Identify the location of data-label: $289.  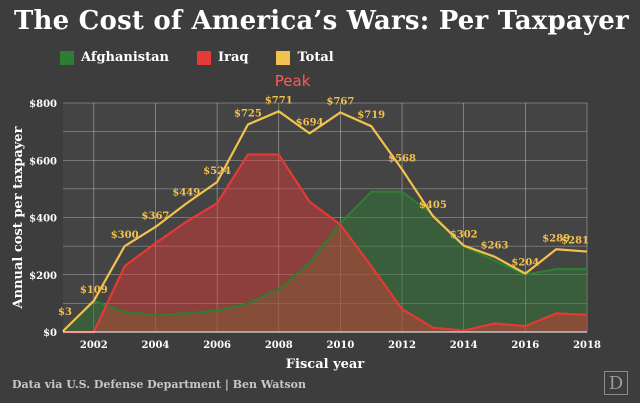
(556, 238).